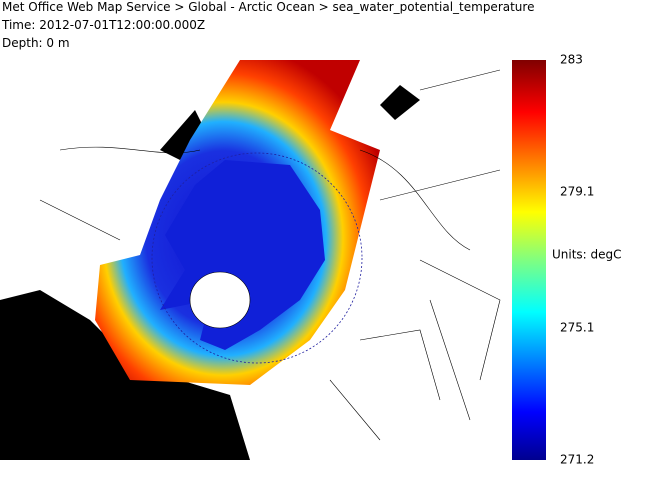 This screenshot has width=650, height=480. I want to click on depth: Depth: 0 m, so click(36, 43).